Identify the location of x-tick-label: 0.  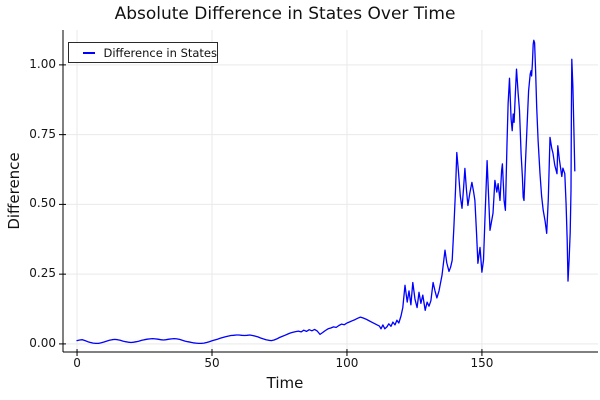
(77, 363).